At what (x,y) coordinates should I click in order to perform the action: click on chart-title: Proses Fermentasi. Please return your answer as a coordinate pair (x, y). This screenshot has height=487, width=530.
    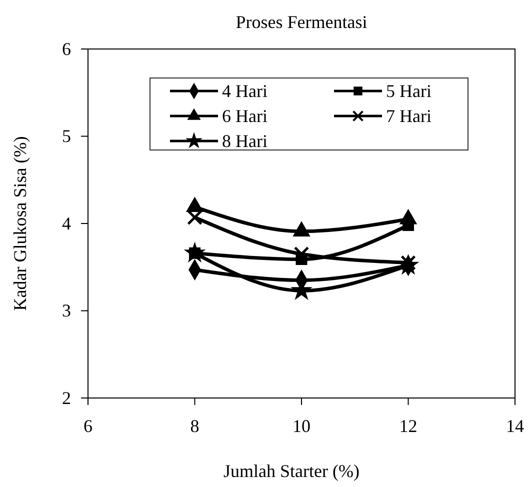
    Looking at the image, I should click on (302, 22).